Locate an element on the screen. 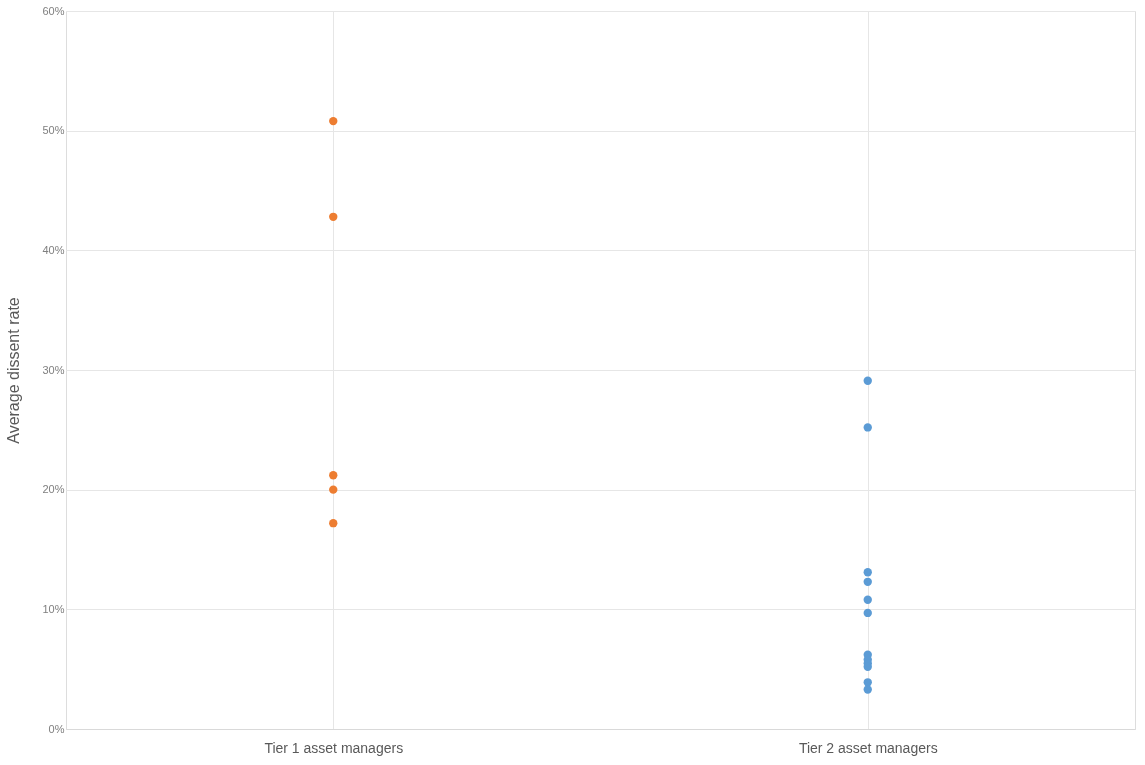 The width and height of the screenshot is (1145, 765). y-tick-label: 50% is located at coordinates (53, 130).